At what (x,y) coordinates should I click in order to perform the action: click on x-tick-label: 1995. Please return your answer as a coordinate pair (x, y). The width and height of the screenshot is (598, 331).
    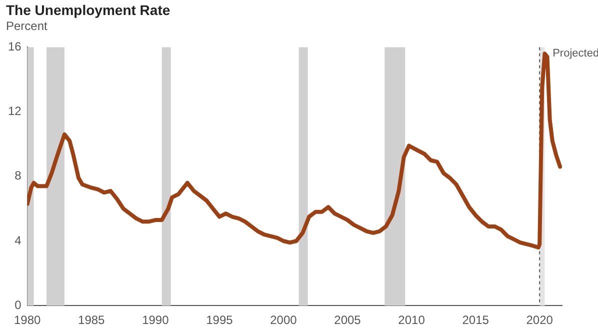
    Looking at the image, I should click on (220, 320).